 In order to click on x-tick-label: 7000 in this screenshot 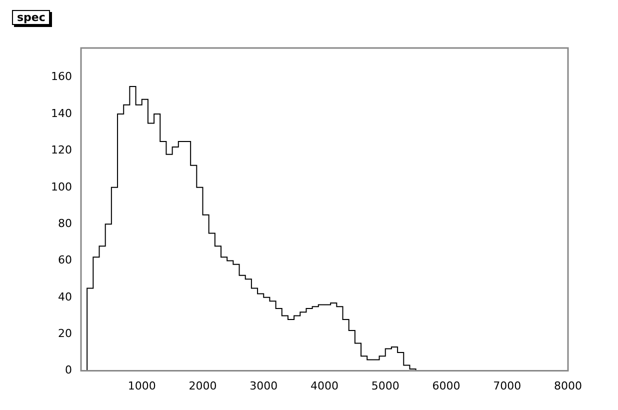, I will do `click(507, 385)`.